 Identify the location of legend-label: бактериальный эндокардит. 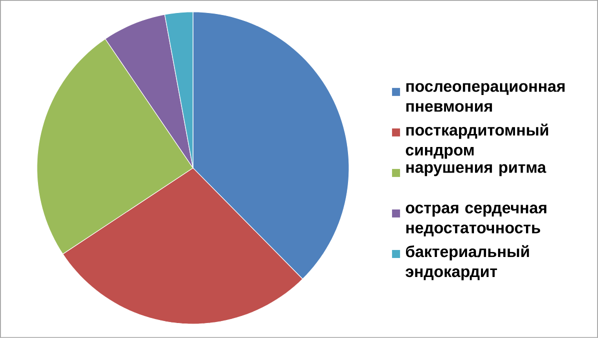
(467, 262).